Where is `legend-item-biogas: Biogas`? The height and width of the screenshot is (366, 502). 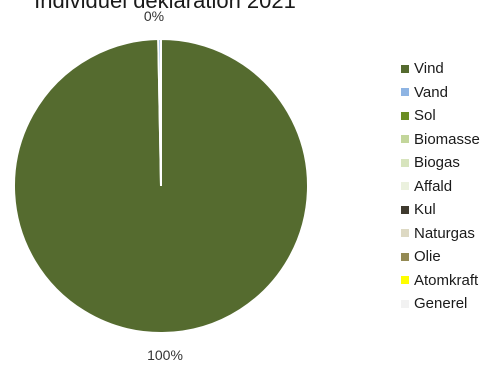 legend-item-biogas: Biogas is located at coordinates (440, 163).